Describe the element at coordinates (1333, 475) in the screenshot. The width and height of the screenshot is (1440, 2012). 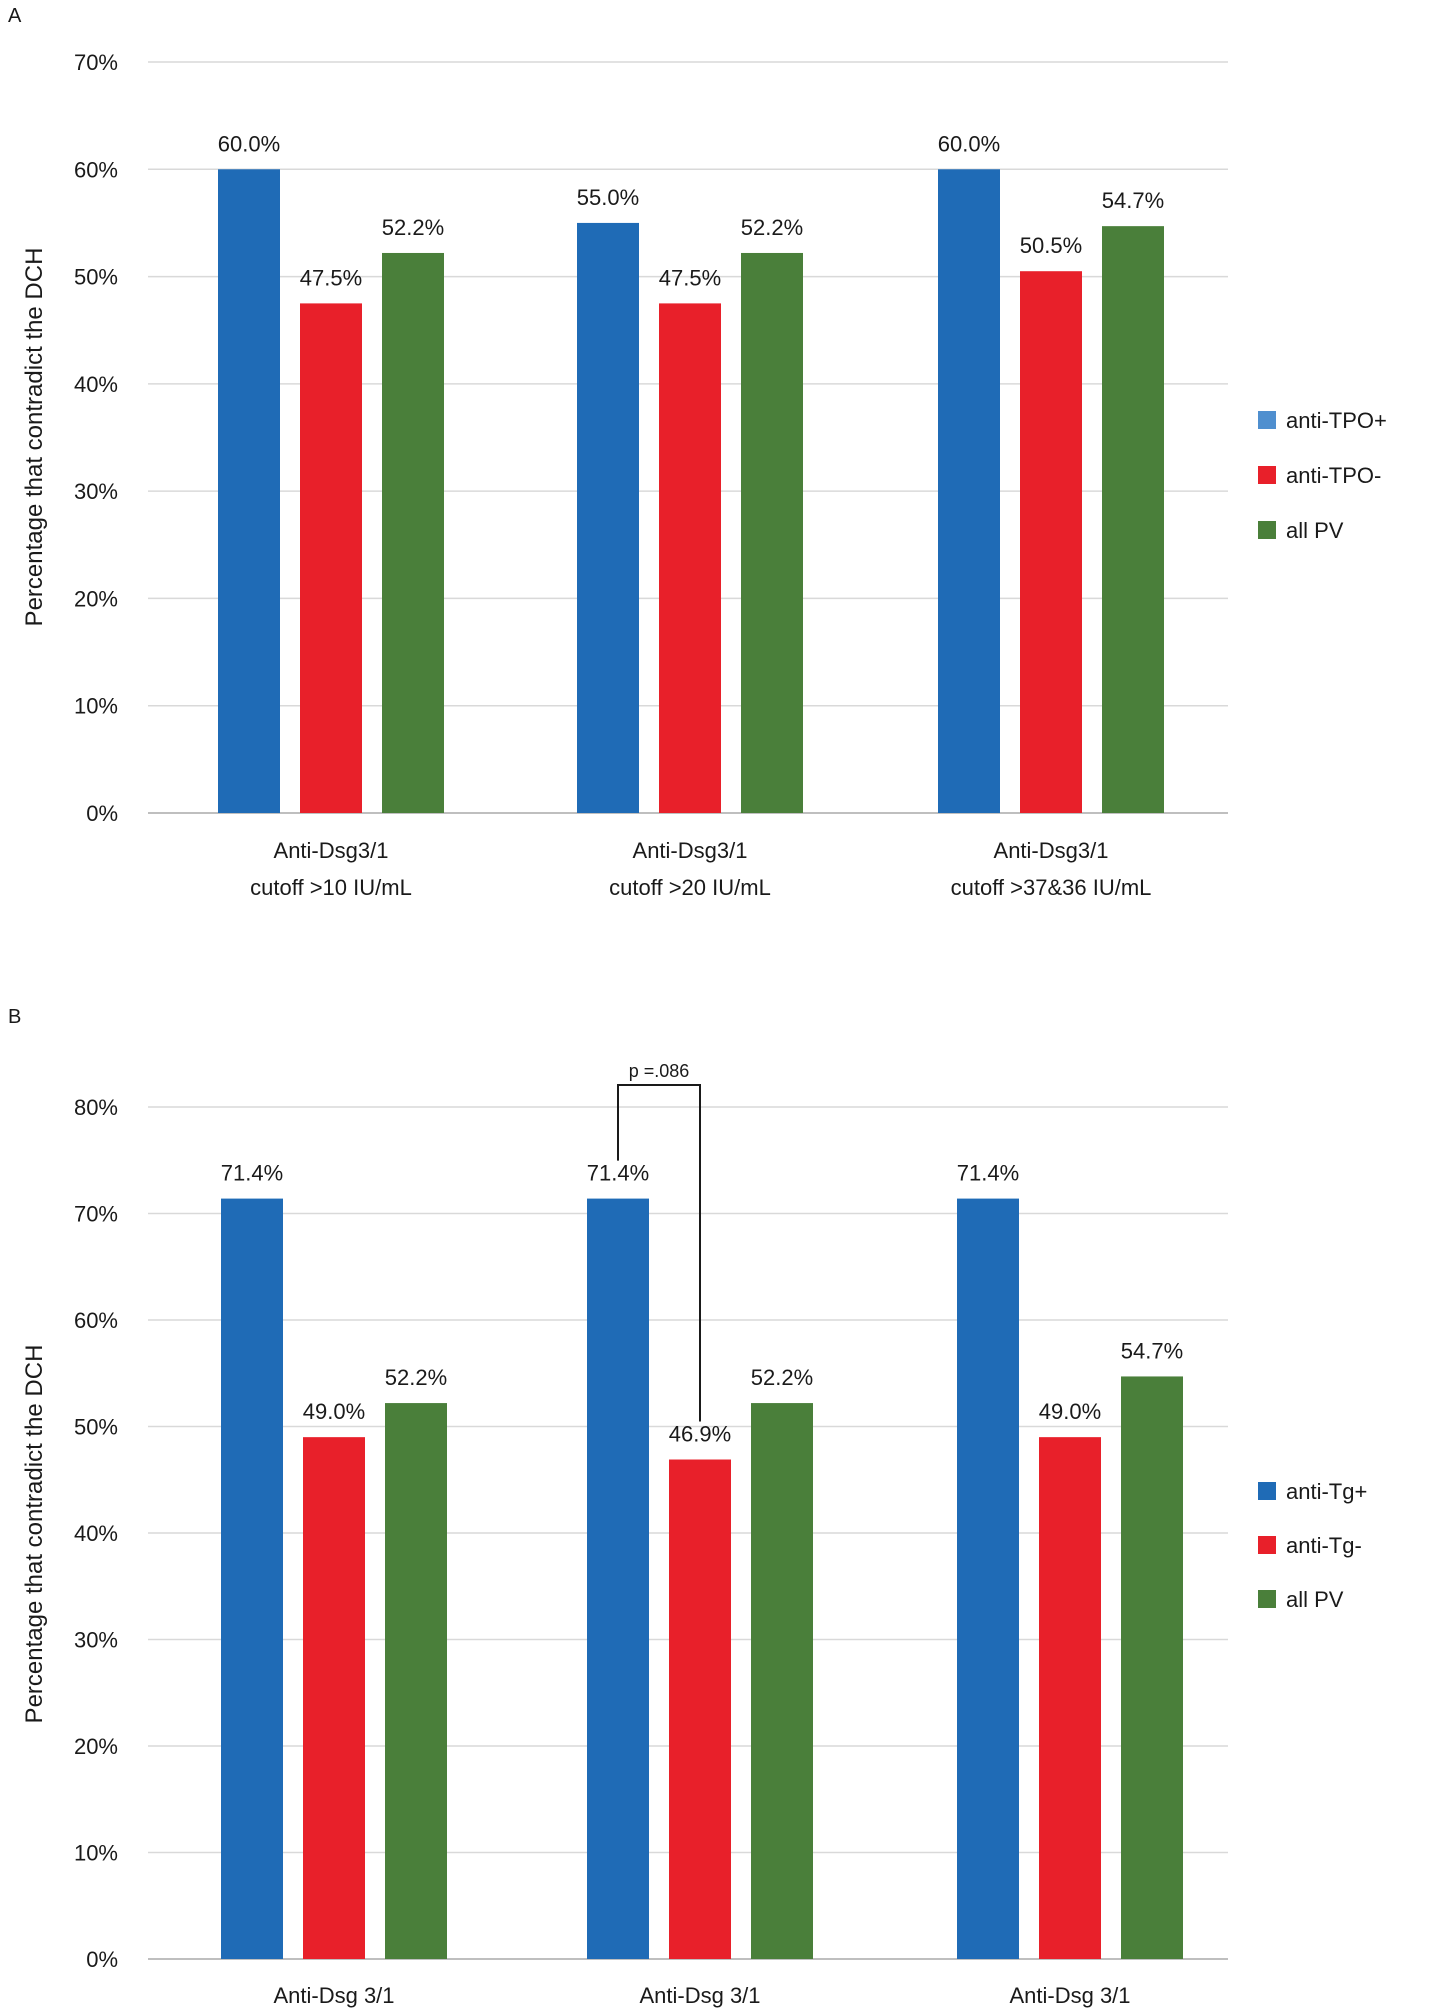
I see `legend-label: anti-TPO-` at that location.